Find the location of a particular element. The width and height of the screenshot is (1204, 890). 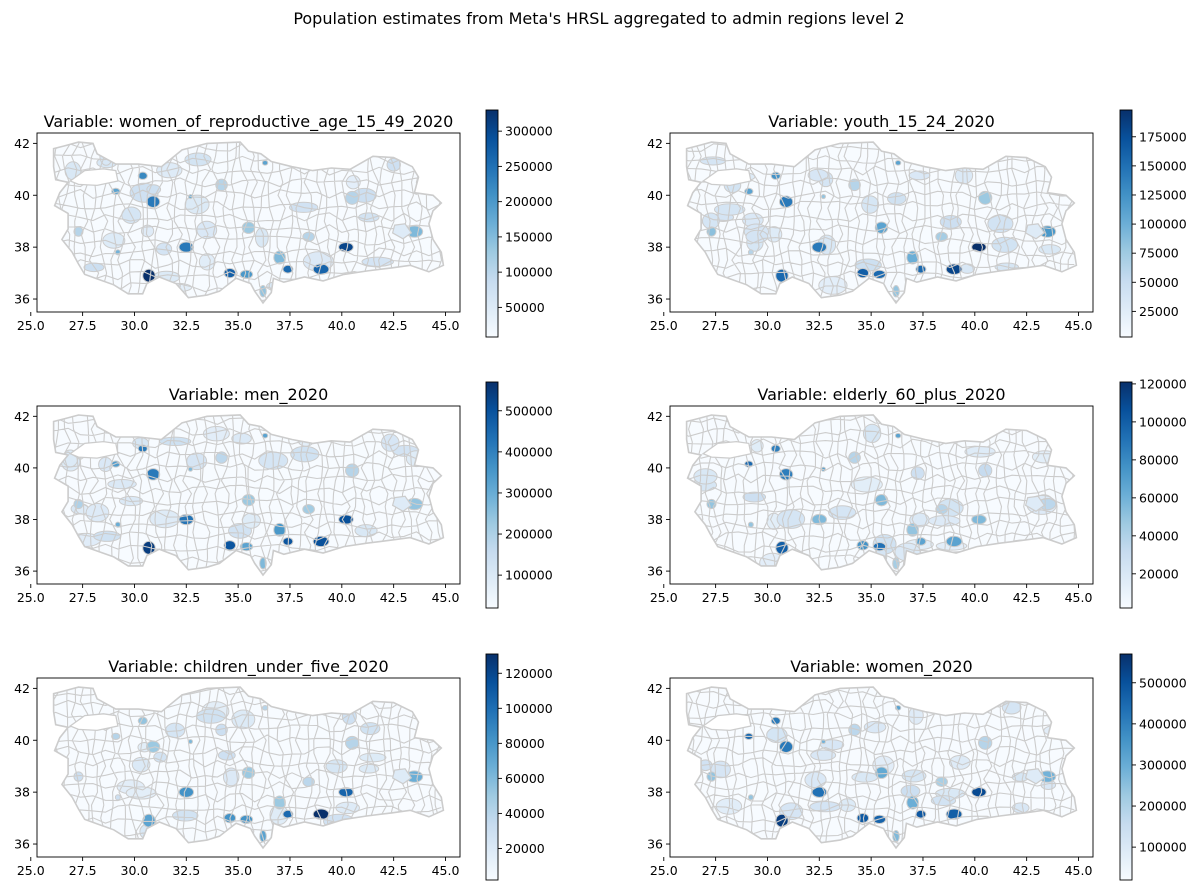

colorbar-tick-label: 60000 is located at coordinates (1159, 497).